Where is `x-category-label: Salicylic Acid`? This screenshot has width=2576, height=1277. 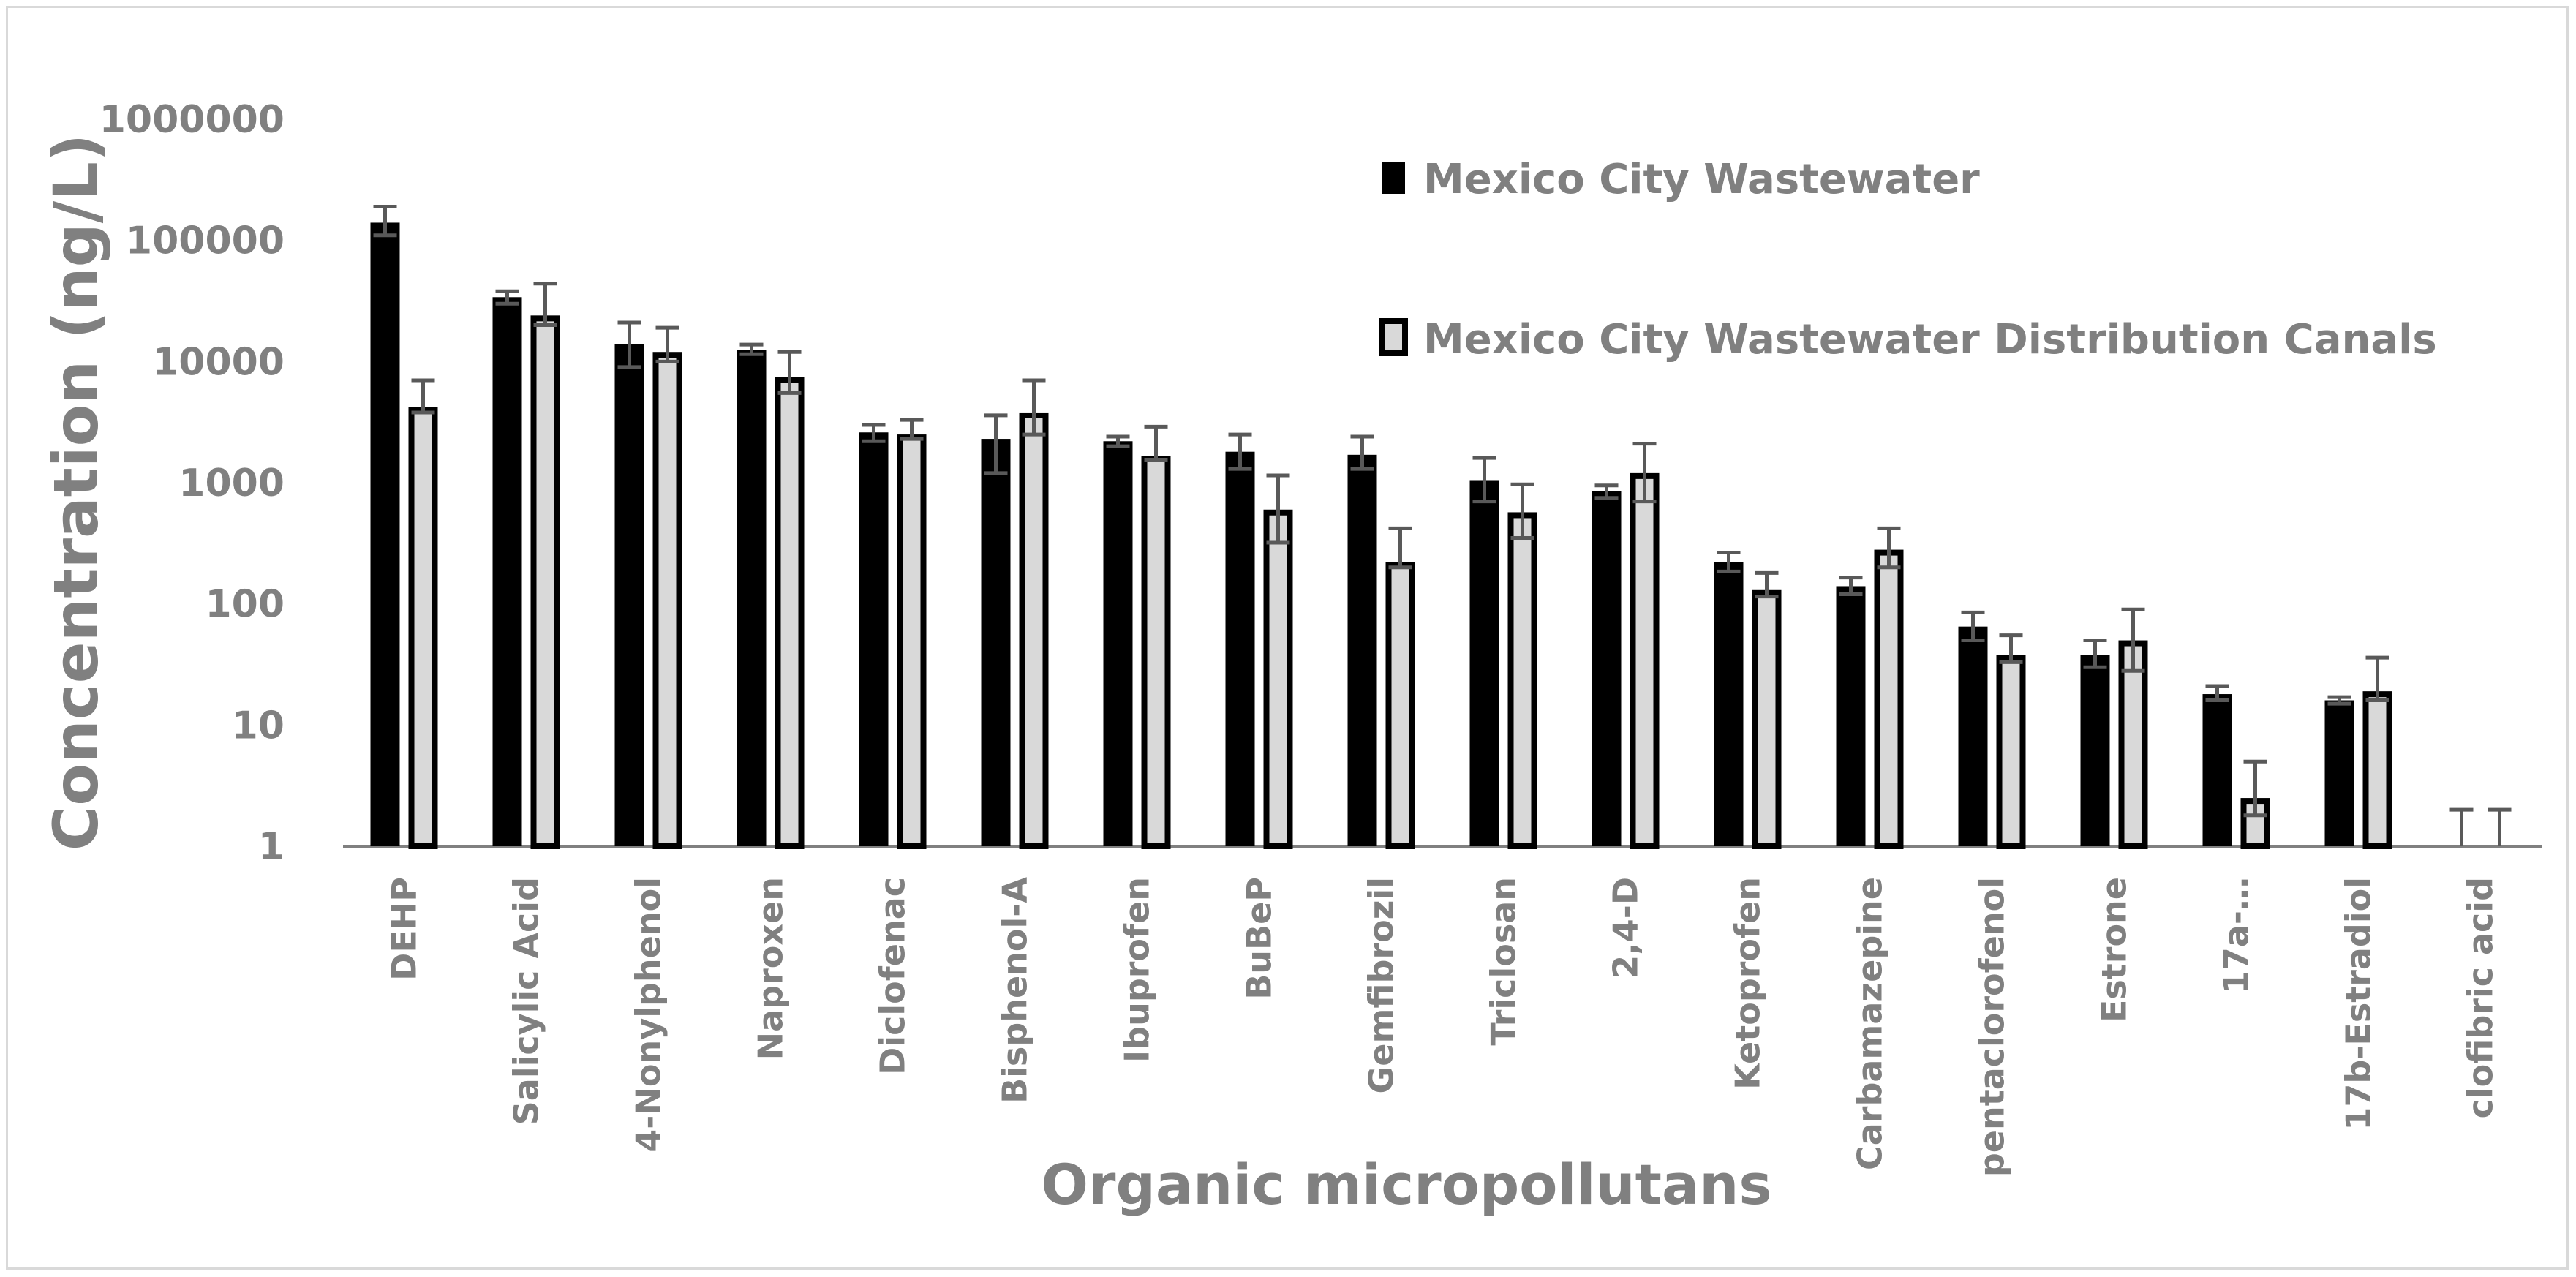 x-category-label: Salicylic Acid is located at coordinates (526, 1001).